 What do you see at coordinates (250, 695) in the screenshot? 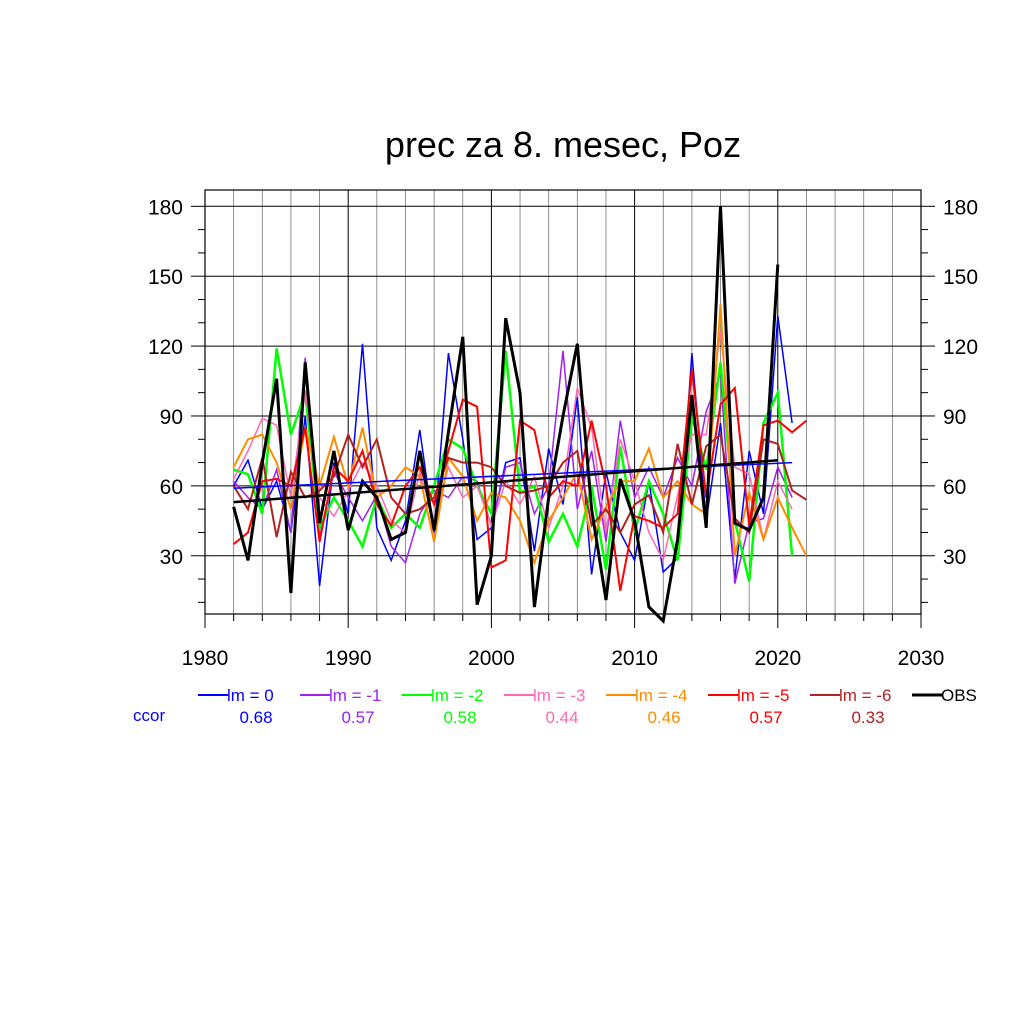
I see `legend-label: lm = 0` at bounding box center [250, 695].